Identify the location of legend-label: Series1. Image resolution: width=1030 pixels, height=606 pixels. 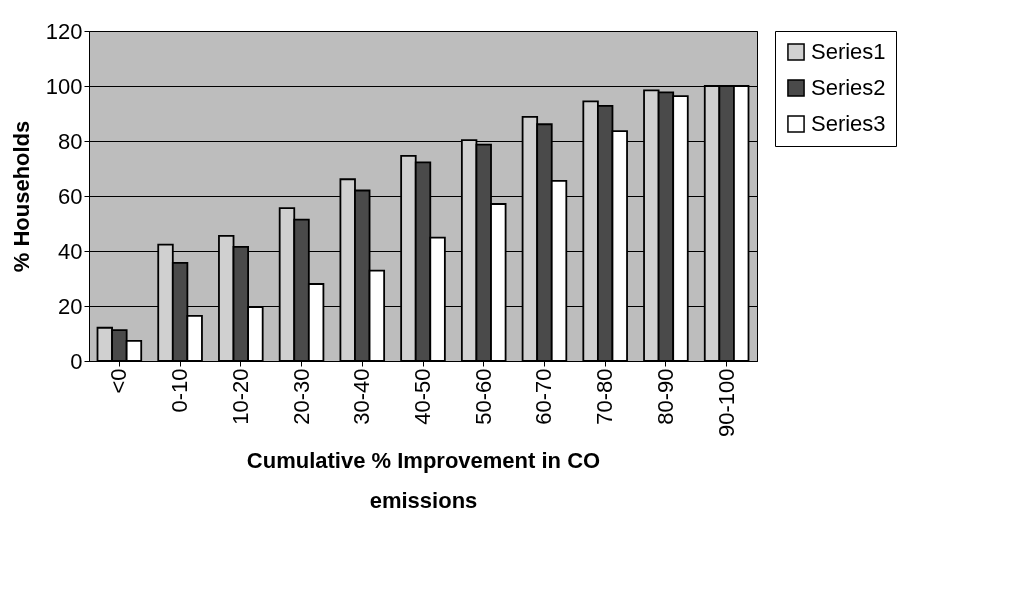
(848, 51).